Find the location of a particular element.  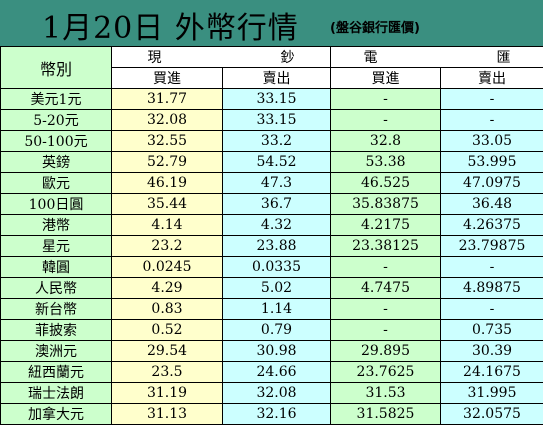

tel-buy-cell: 31.53 is located at coordinates (385, 393).